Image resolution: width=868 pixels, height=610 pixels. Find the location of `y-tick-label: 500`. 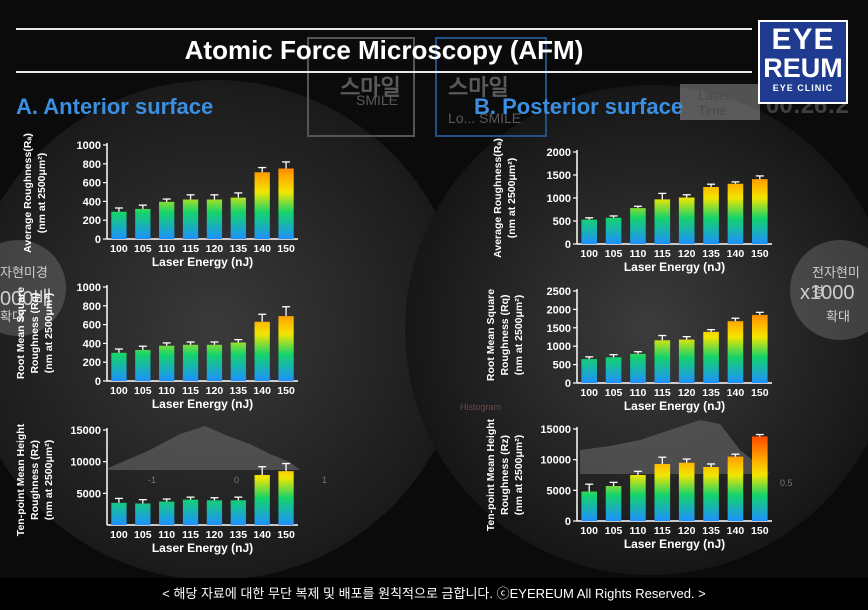

y-tick-label: 500 is located at coordinates (562, 222).